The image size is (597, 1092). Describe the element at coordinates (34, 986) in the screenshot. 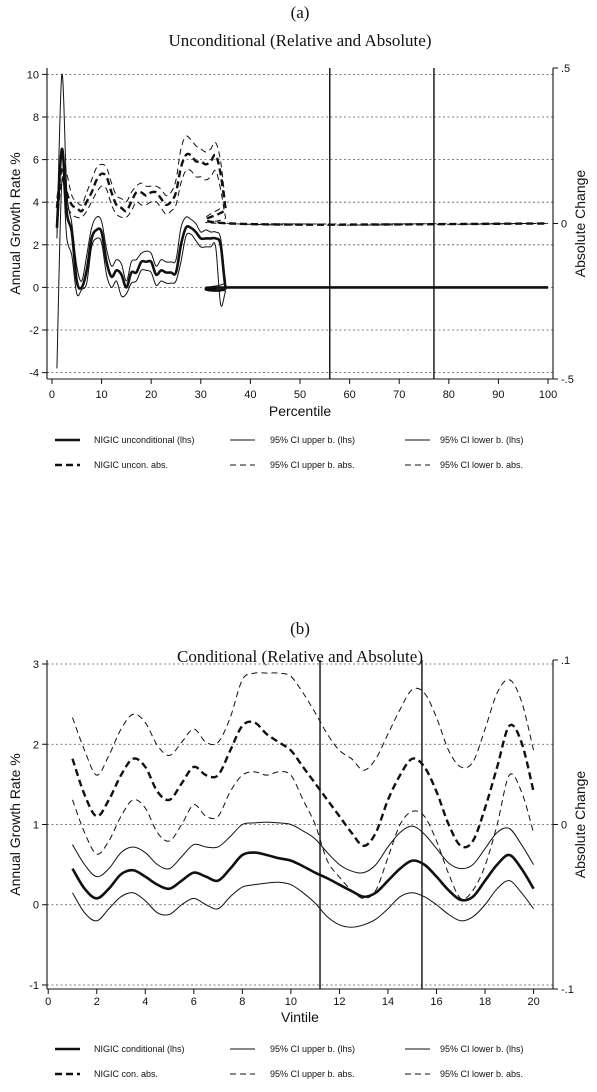

I see `y-tick-label: -1` at that location.